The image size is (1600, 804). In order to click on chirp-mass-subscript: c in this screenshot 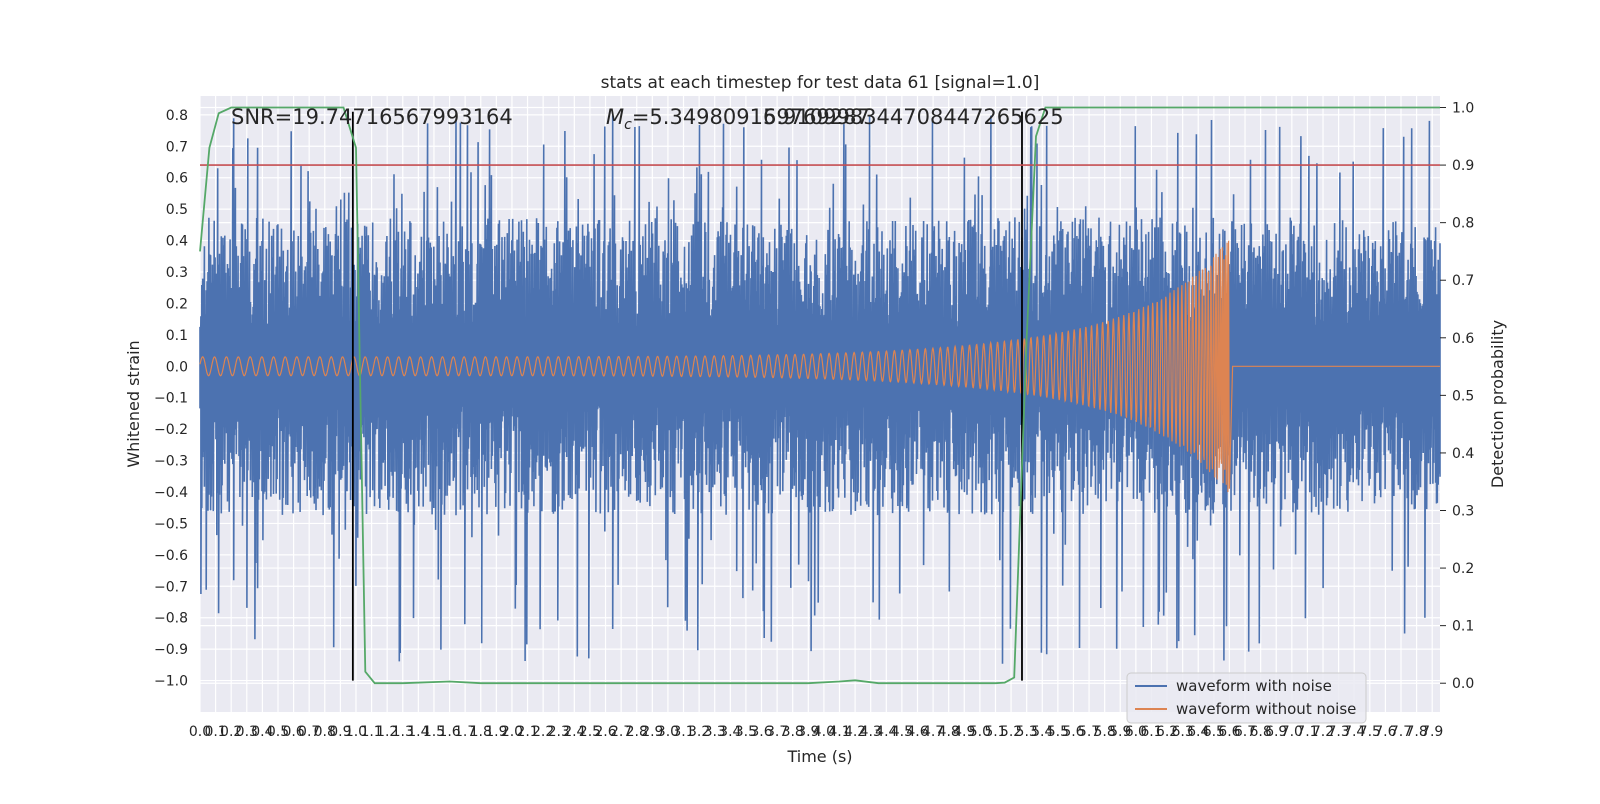, I will do `click(628, 125)`.